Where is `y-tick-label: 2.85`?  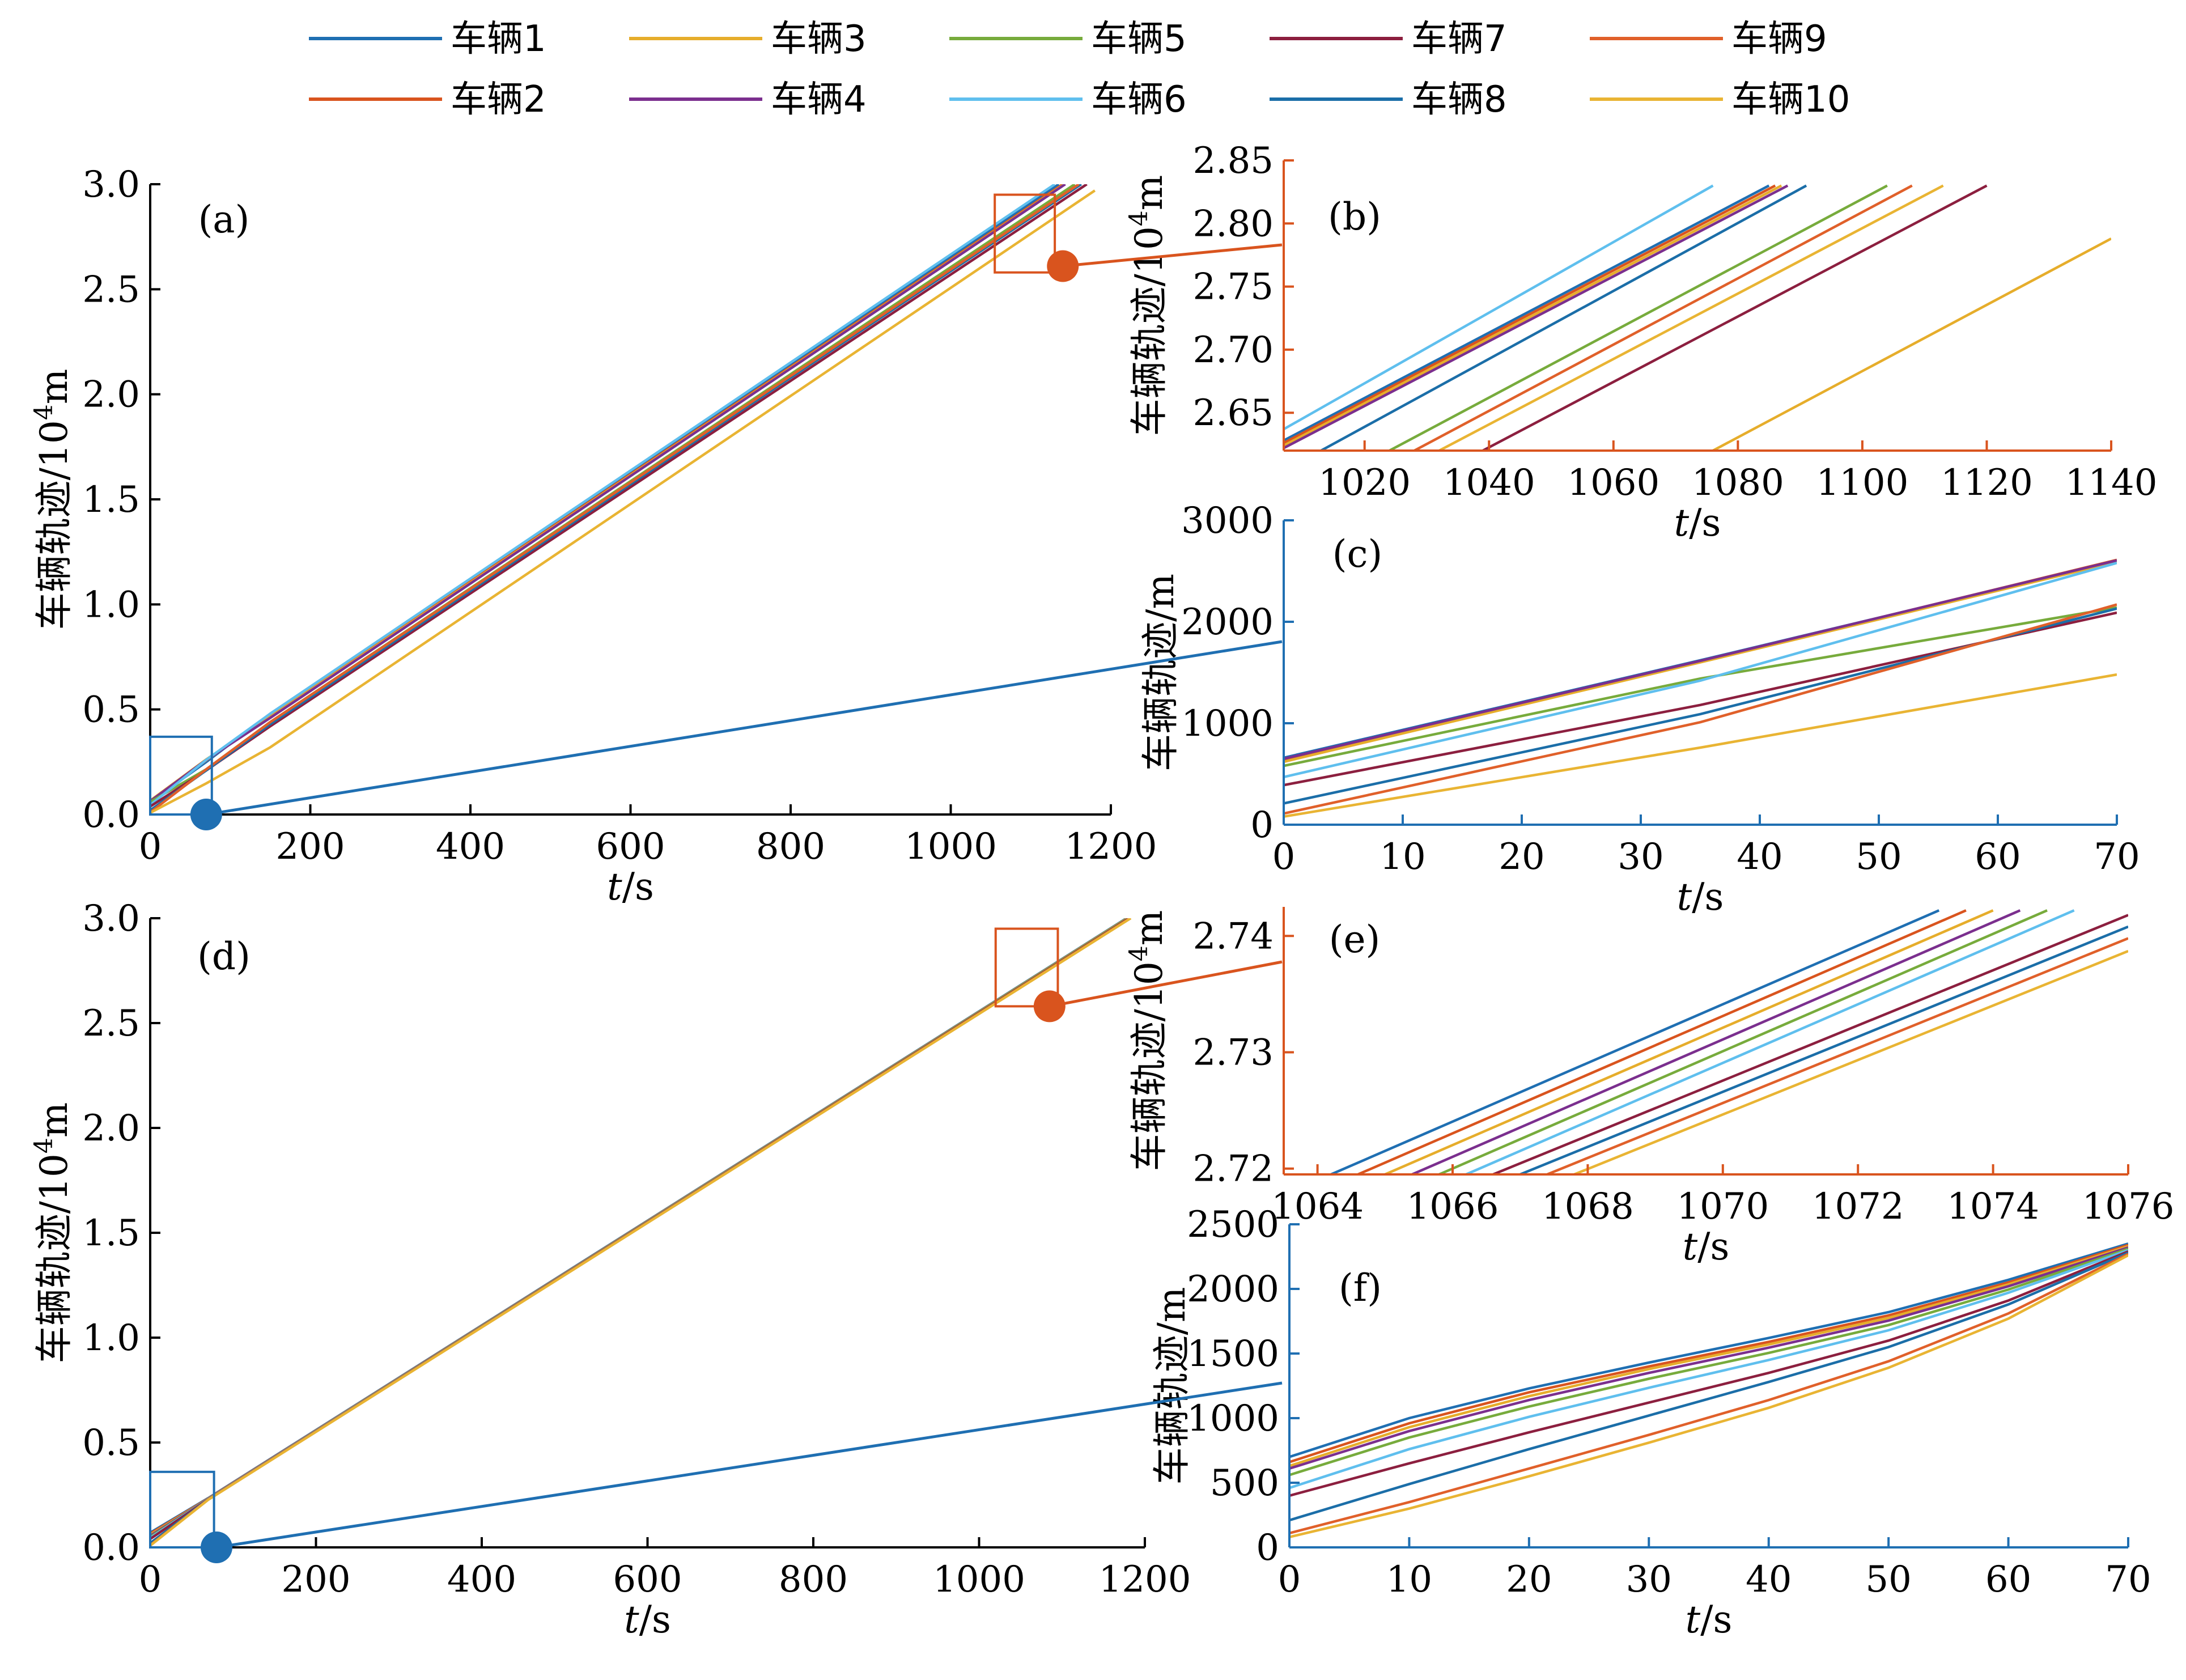
y-tick-label: 2.85 is located at coordinates (1233, 161).